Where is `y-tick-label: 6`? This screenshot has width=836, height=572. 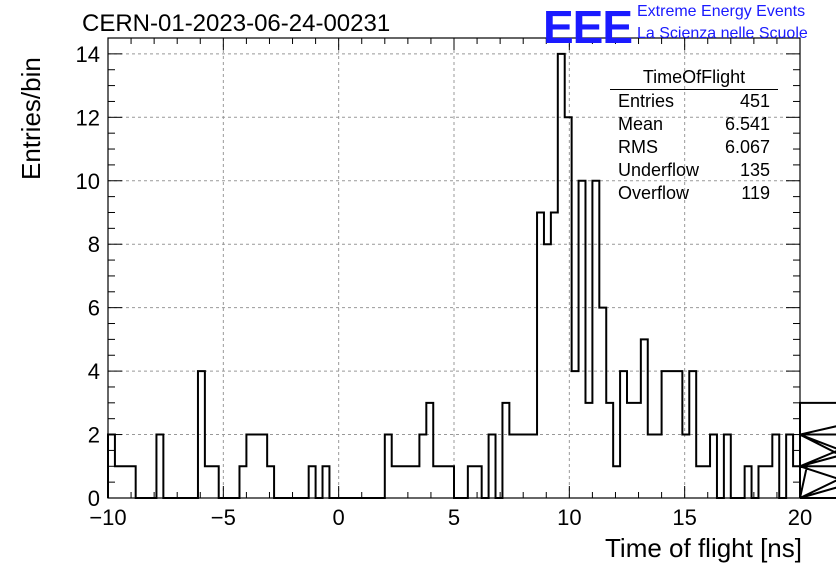 y-tick-label: 6 is located at coordinates (94, 308).